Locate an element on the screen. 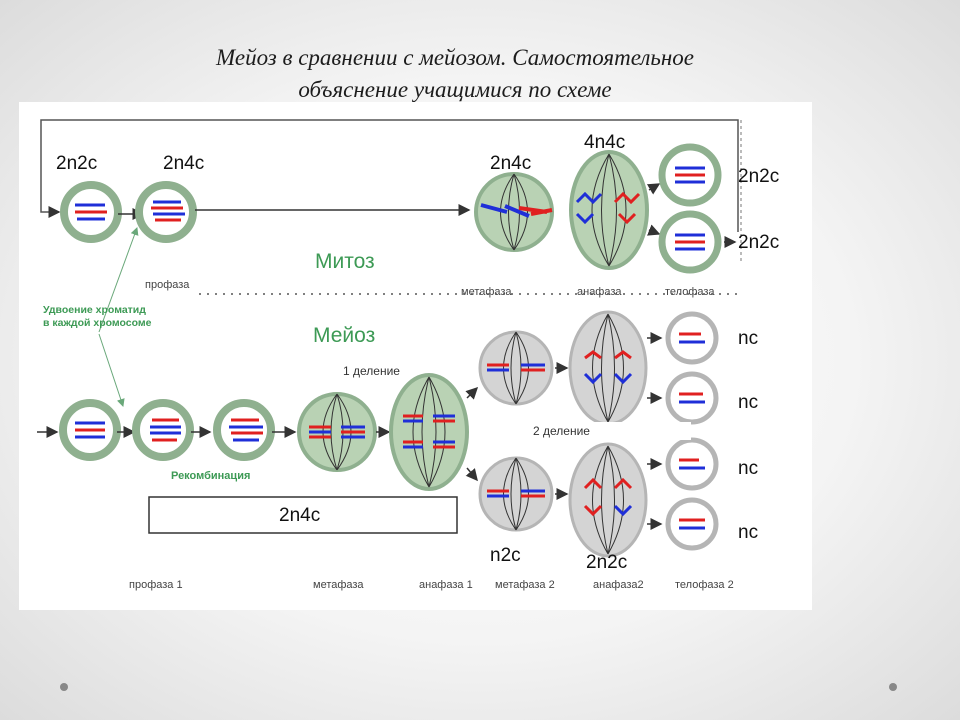  mitosis-stage-prophase: профаза is located at coordinates (167, 285).